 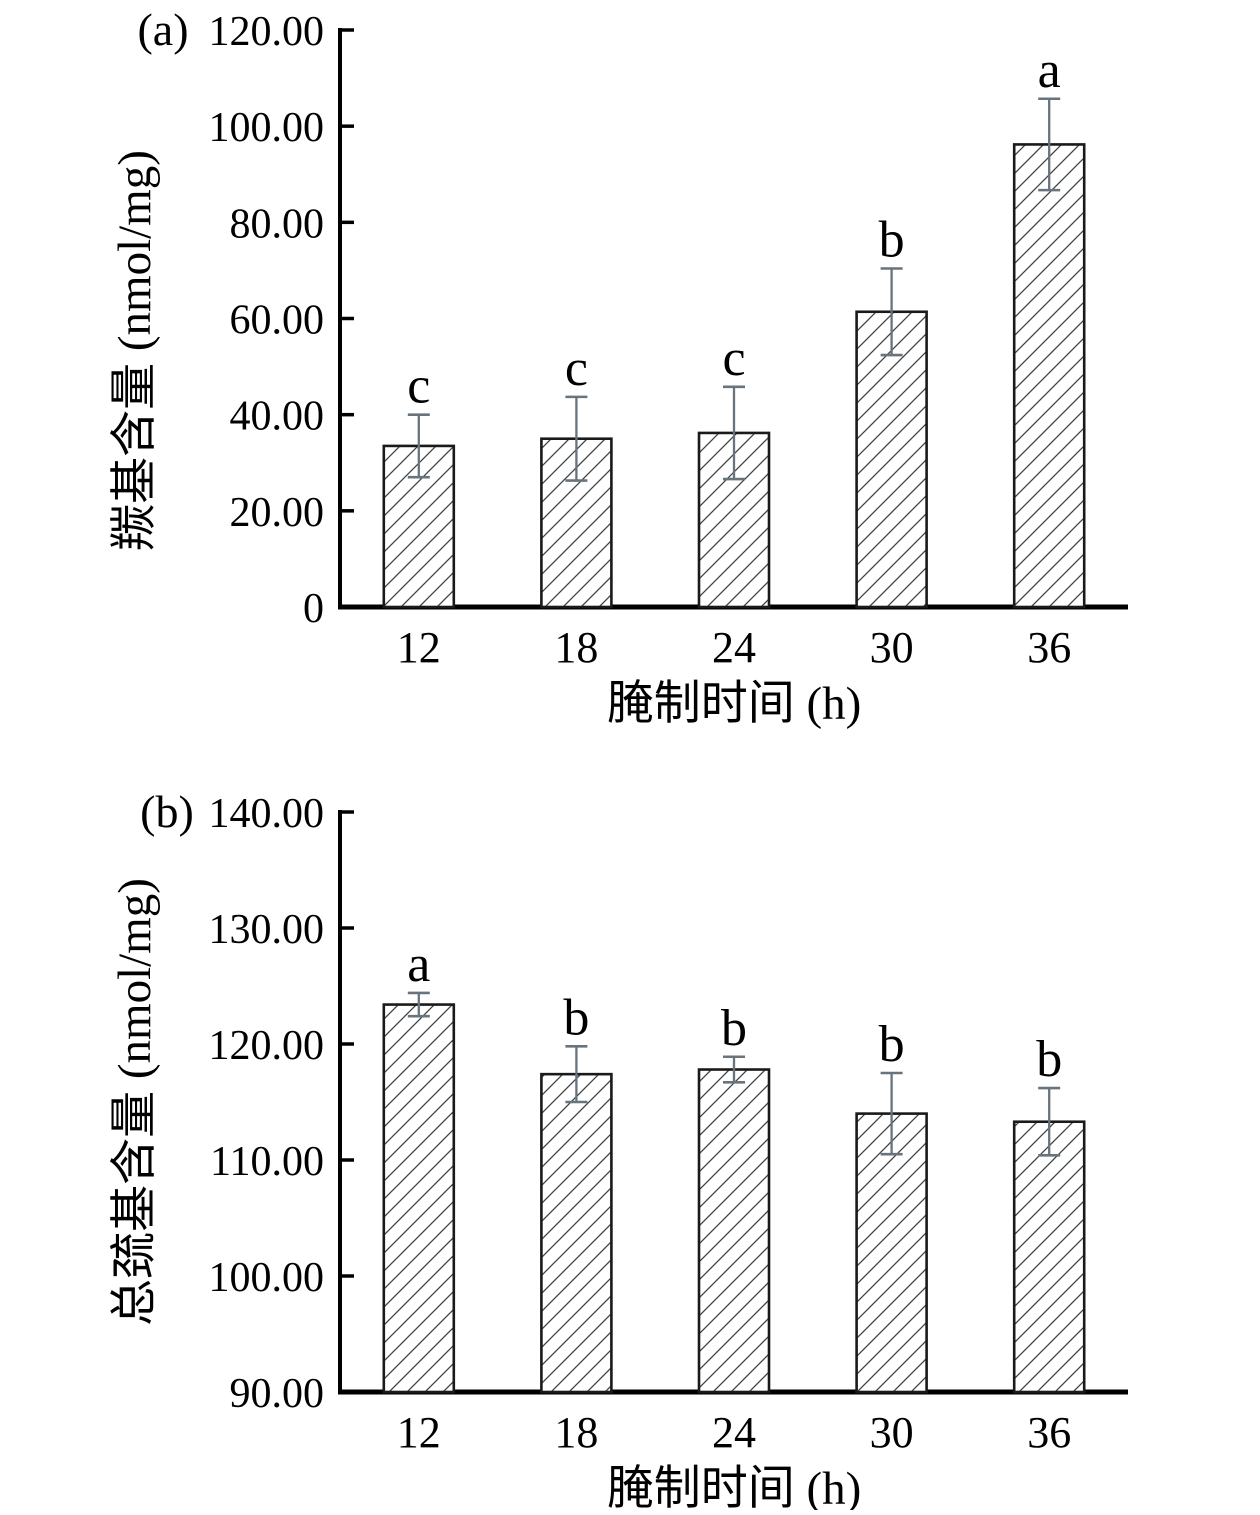 I want to click on y-tick-label: 60.00, so click(x=277, y=321).